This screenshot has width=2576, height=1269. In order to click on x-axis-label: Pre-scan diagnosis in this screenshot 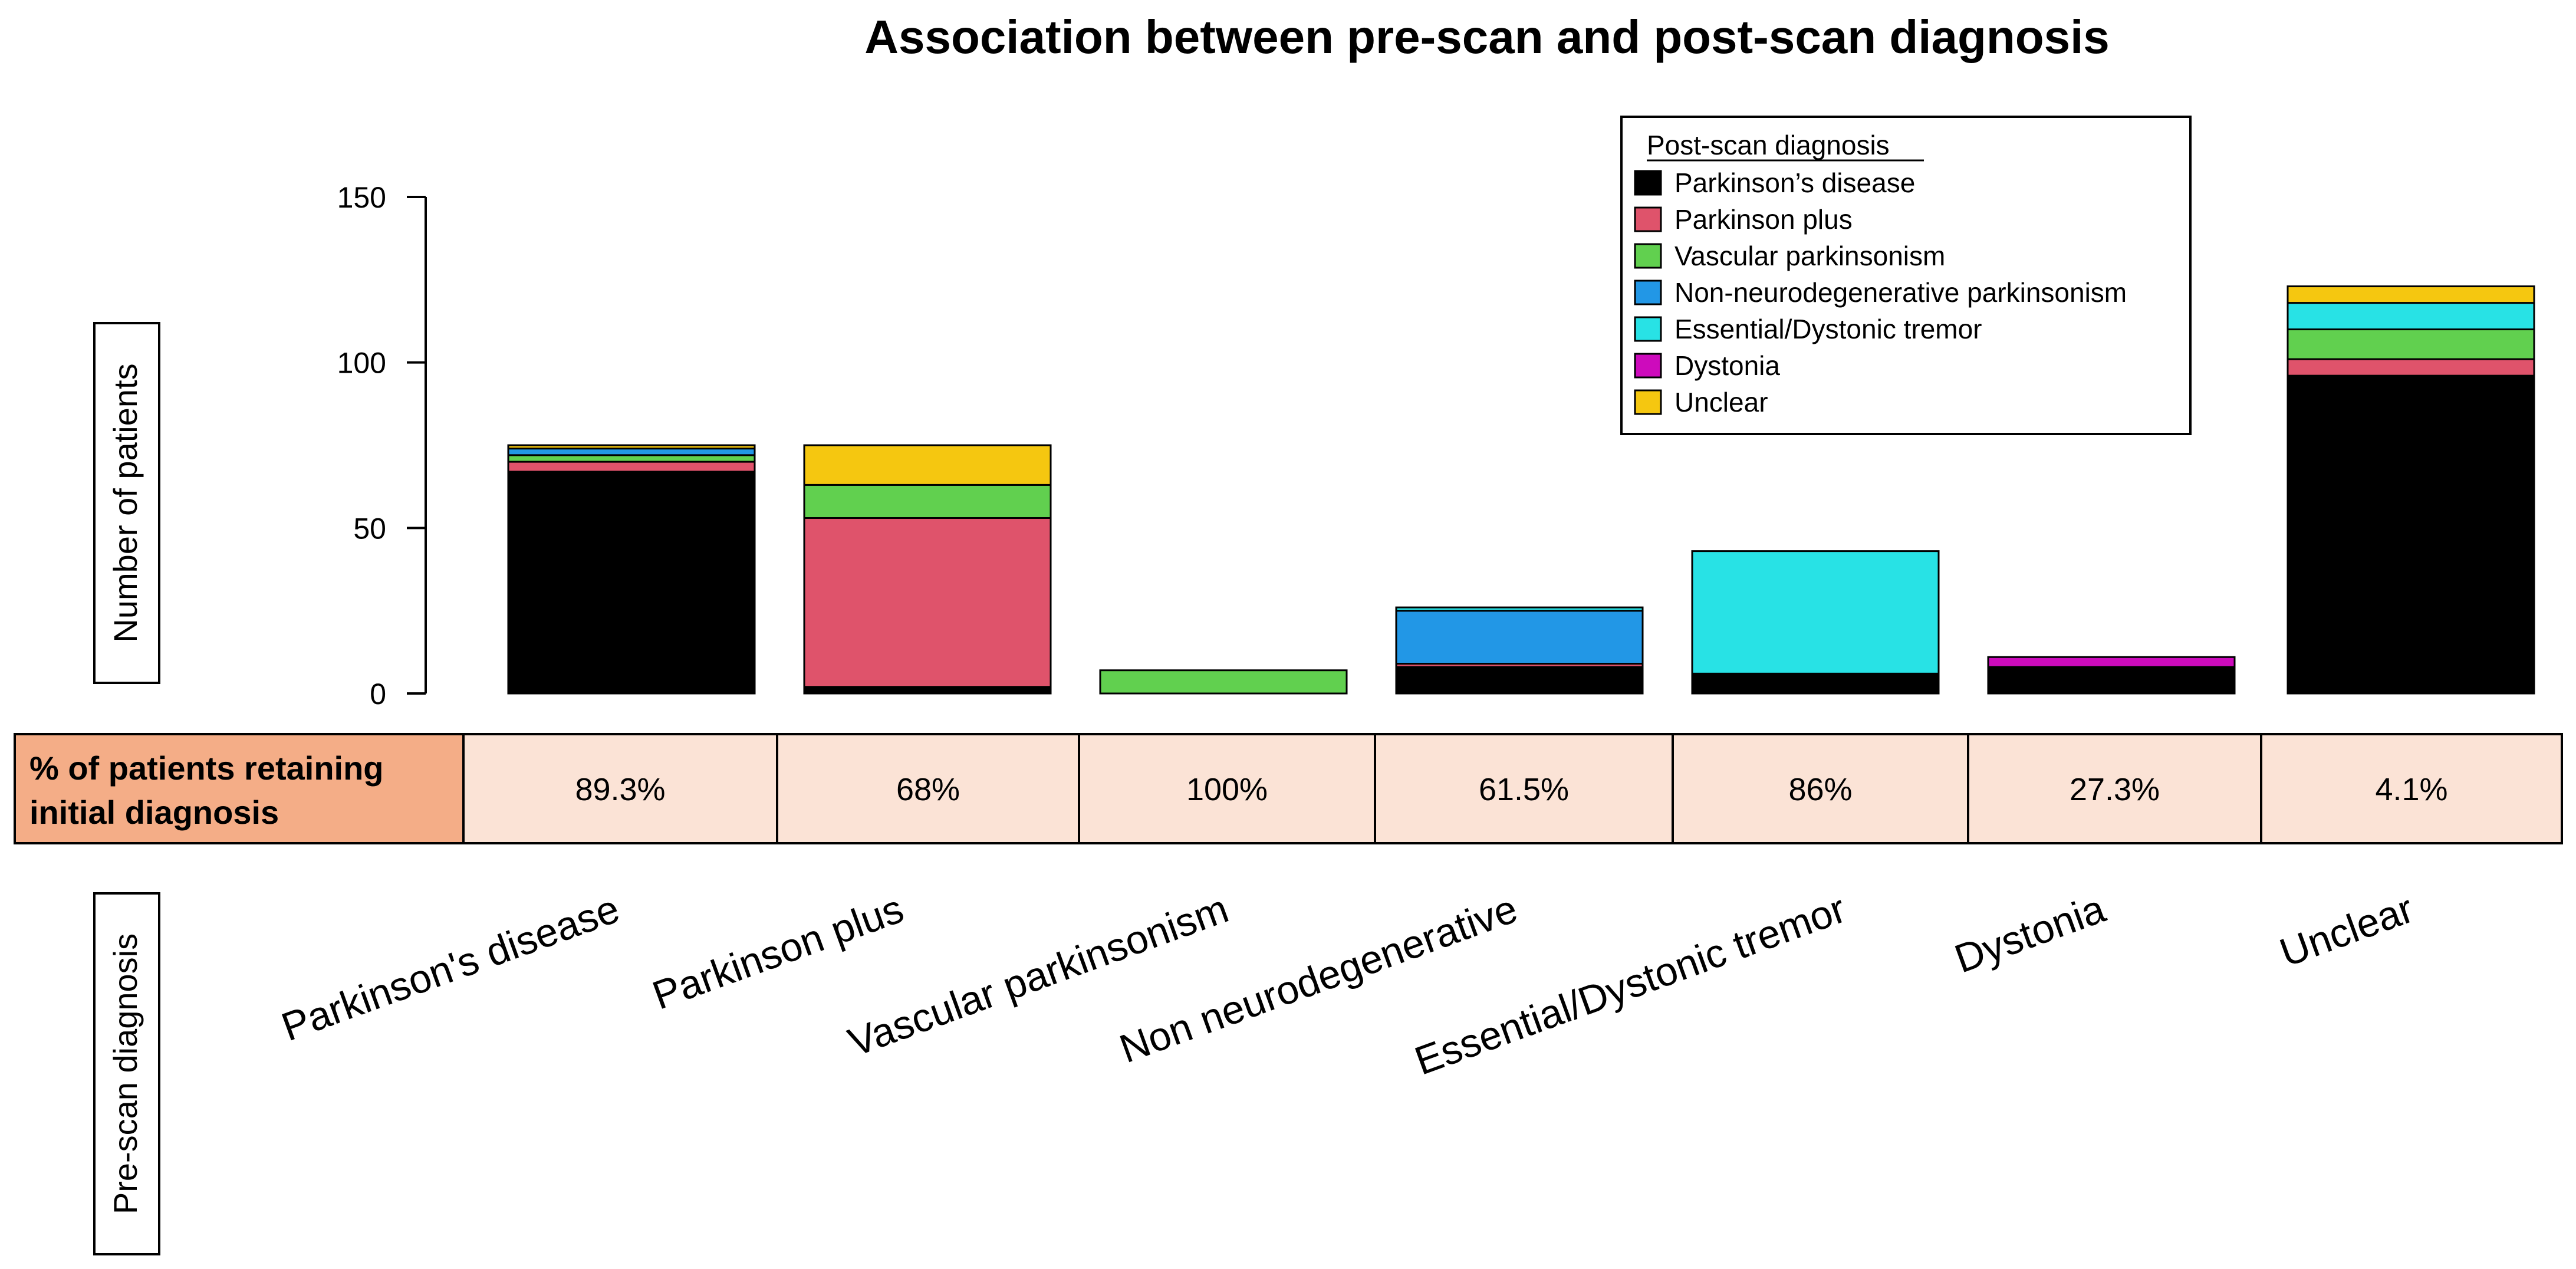, I will do `click(126, 1073)`.